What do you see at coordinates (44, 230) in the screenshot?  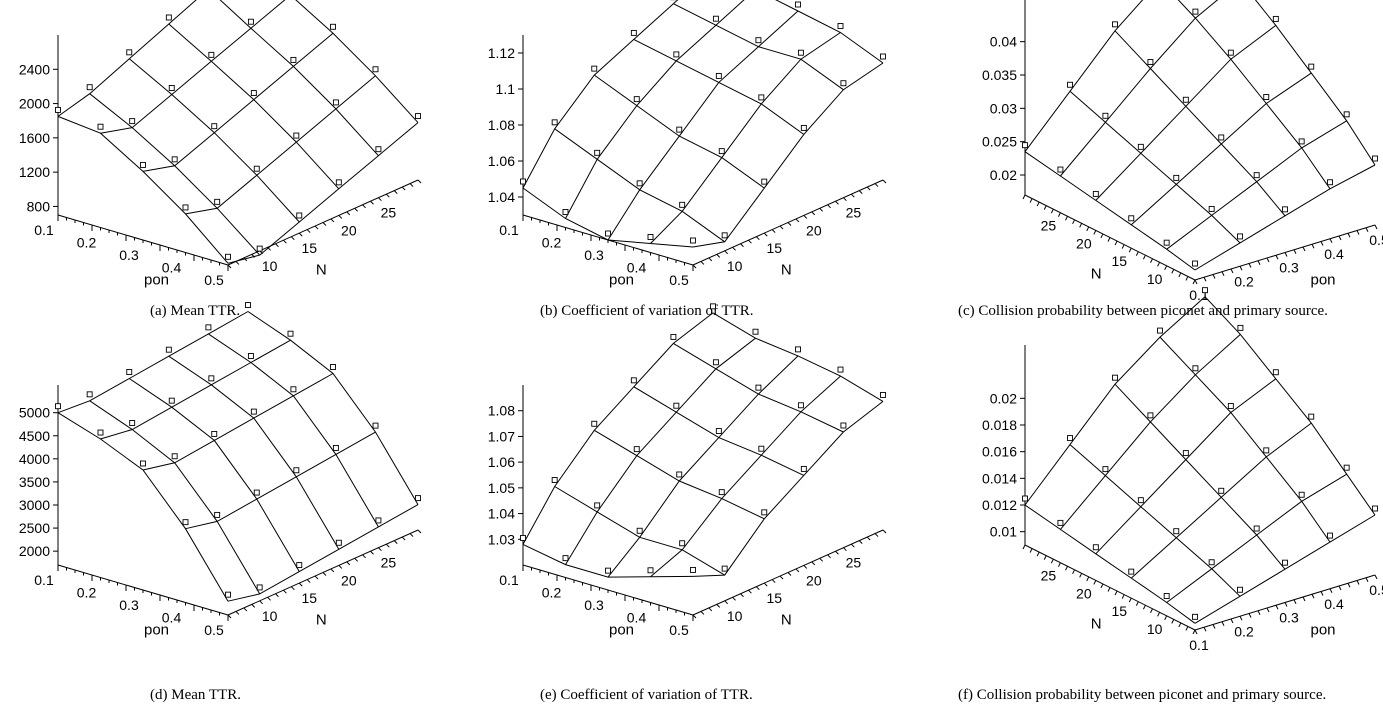 I see `pon-tick-label: 0.1` at bounding box center [44, 230].